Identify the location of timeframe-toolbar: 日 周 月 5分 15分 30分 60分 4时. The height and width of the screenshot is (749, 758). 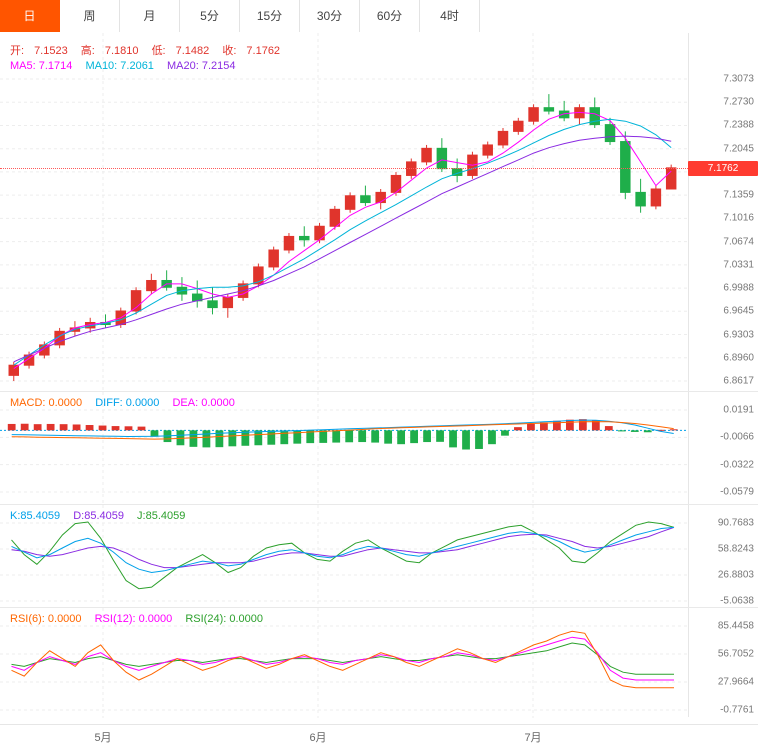
(379, 17).